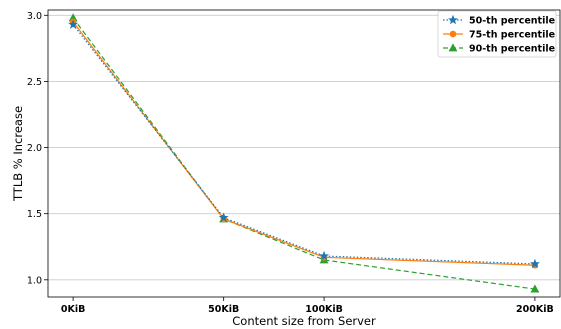 The image size is (561, 329). What do you see at coordinates (304, 321) in the screenshot?
I see `x-axis-title: Content size from Server` at bounding box center [304, 321].